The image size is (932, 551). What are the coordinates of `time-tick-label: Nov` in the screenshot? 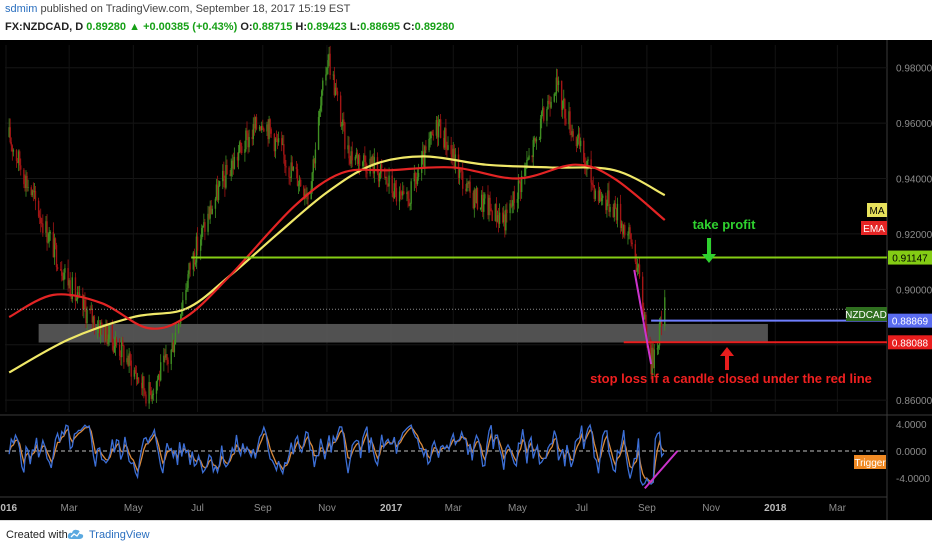 It's located at (327, 508).